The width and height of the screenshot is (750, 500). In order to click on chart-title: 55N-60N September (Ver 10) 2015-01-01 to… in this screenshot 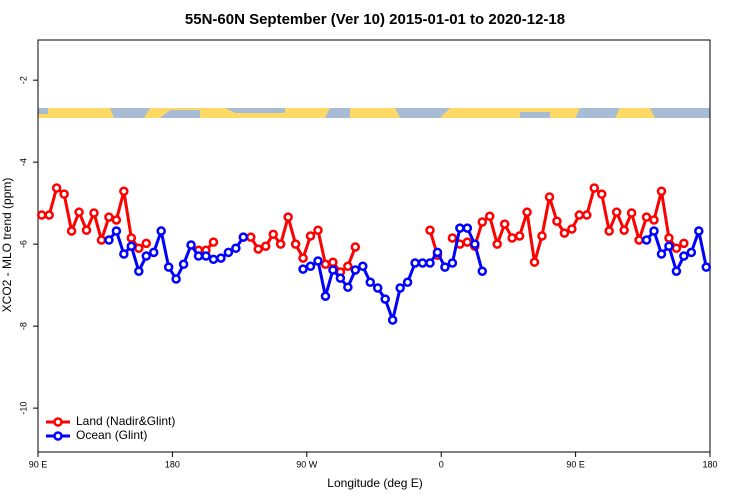, I will do `click(375, 19)`.